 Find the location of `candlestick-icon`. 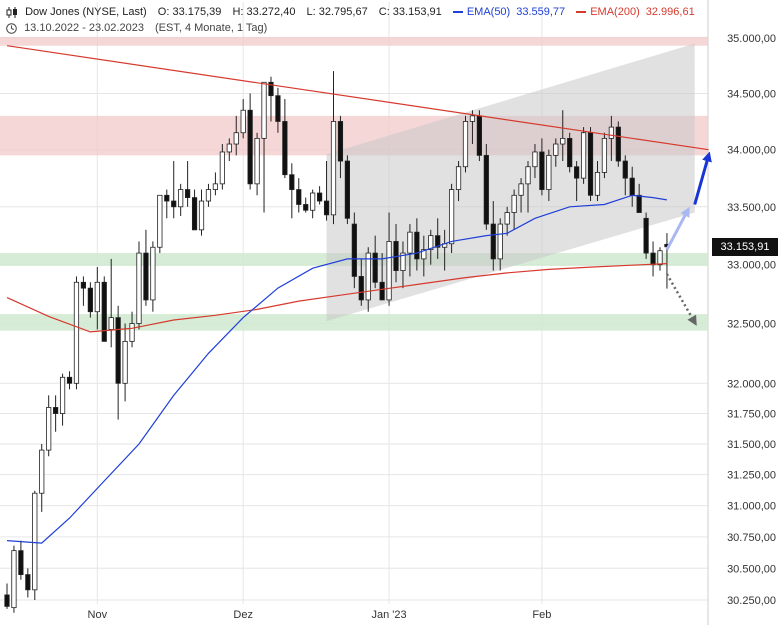

candlestick-icon is located at coordinates (12, 12).